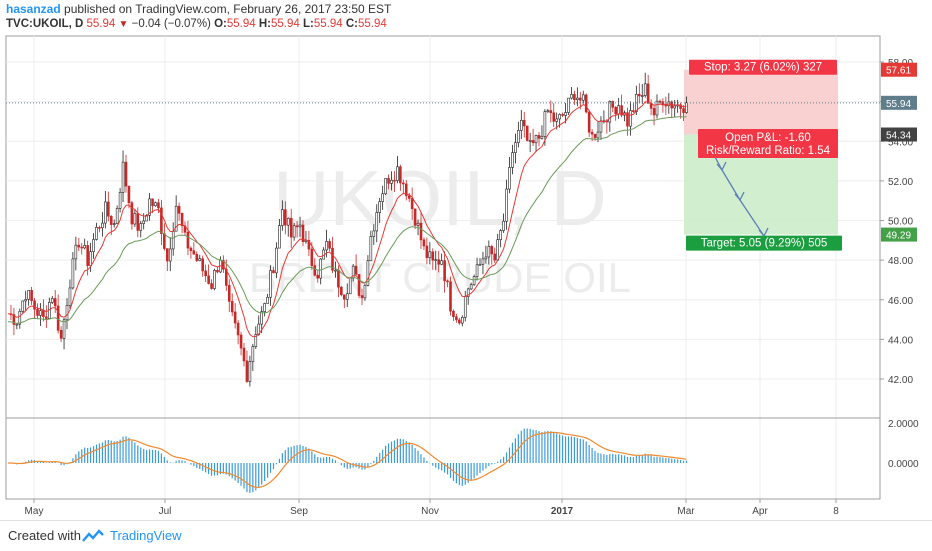 The height and width of the screenshot is (551, 932). Describe the element at coordinates (220, 24) in the screenshot. I see `open-label: O:` at that location.